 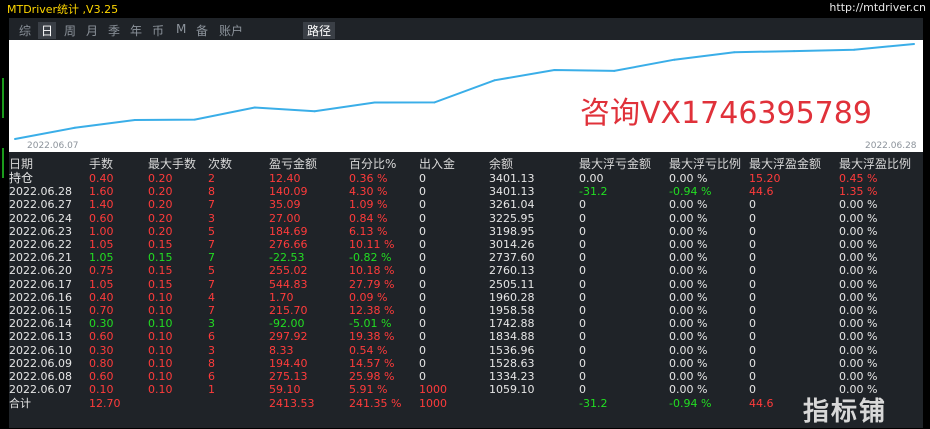 What do you see at coordinates (512, 245) in the screenshot?
I see `table-cell: 3014.26` at bounding box center [512, 245].